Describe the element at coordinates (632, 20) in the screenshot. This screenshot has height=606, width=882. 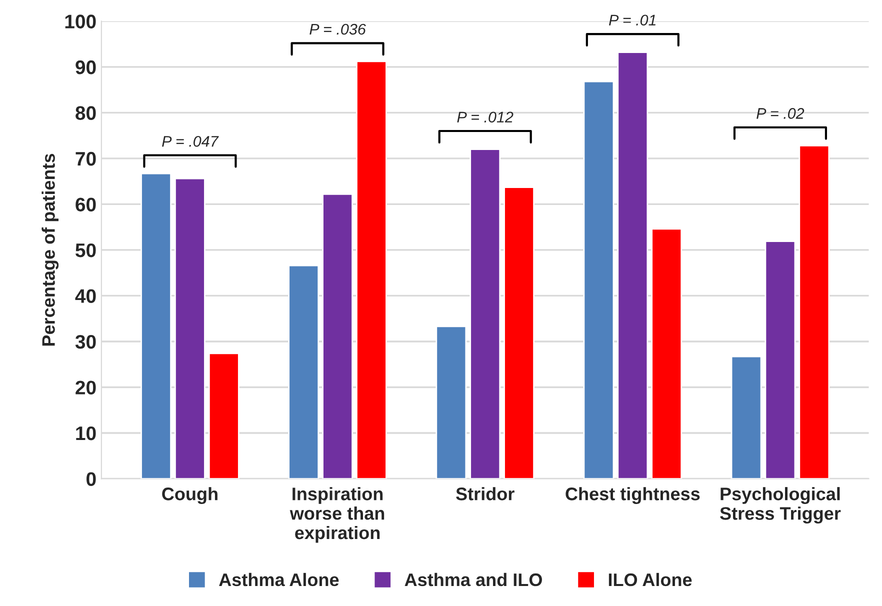
I see `annotation: P = .01` at that location.